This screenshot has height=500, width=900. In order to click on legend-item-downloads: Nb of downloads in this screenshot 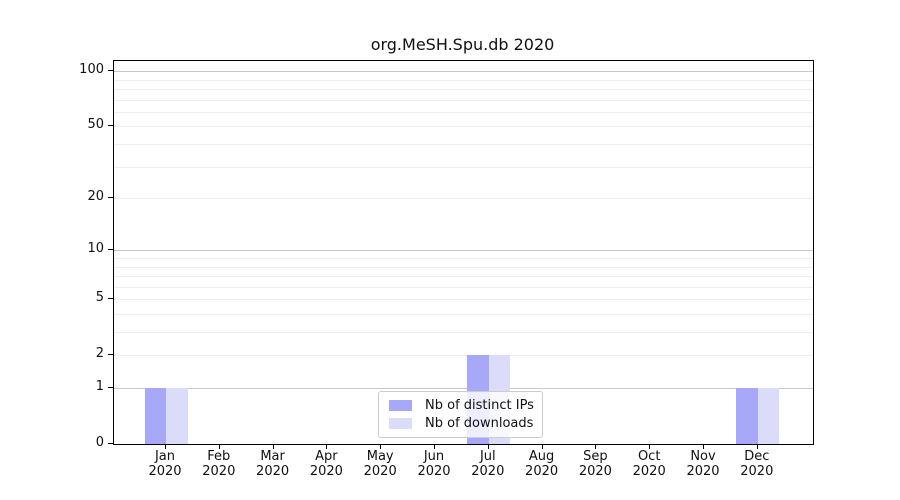, I will do `click(461, 423)`.